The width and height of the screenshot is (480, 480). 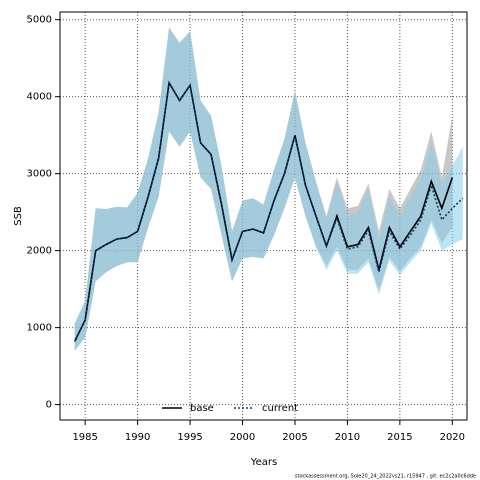 I want to click on x-tick-label: 2010, so click(x=347, y=437).